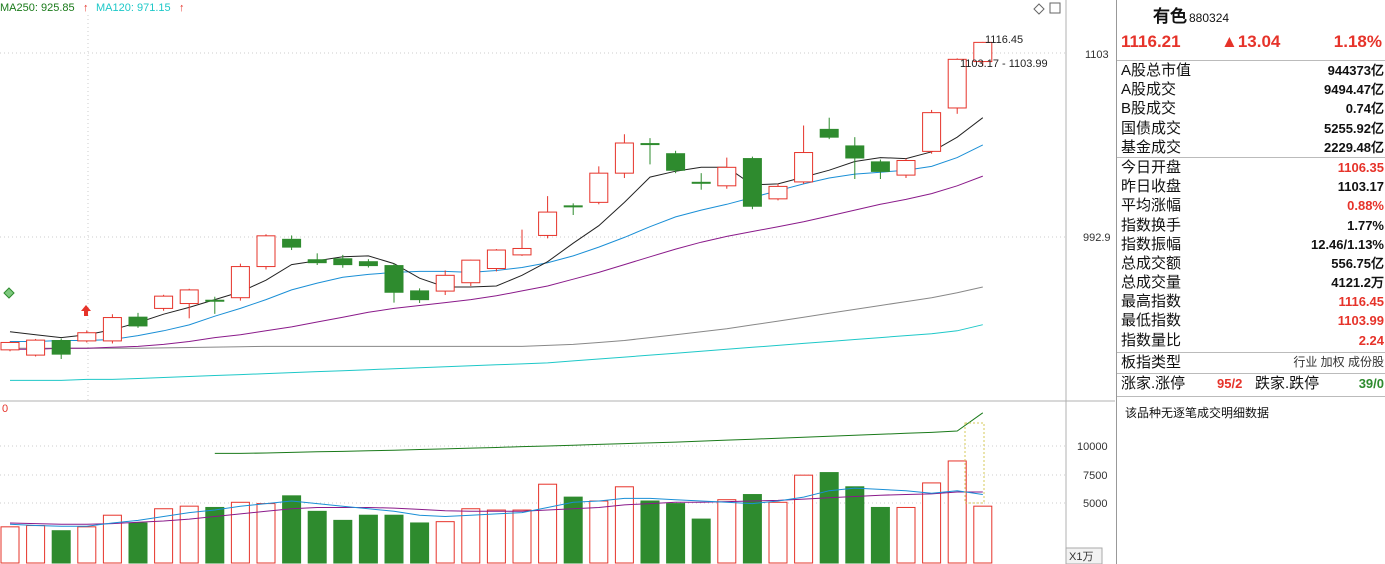 The height and width of the screenshot is (564, 1385). Describe the element at coordinates (1151, 206) in the screenshot. I see `quote-row-label: 平均涨幅` at that location.